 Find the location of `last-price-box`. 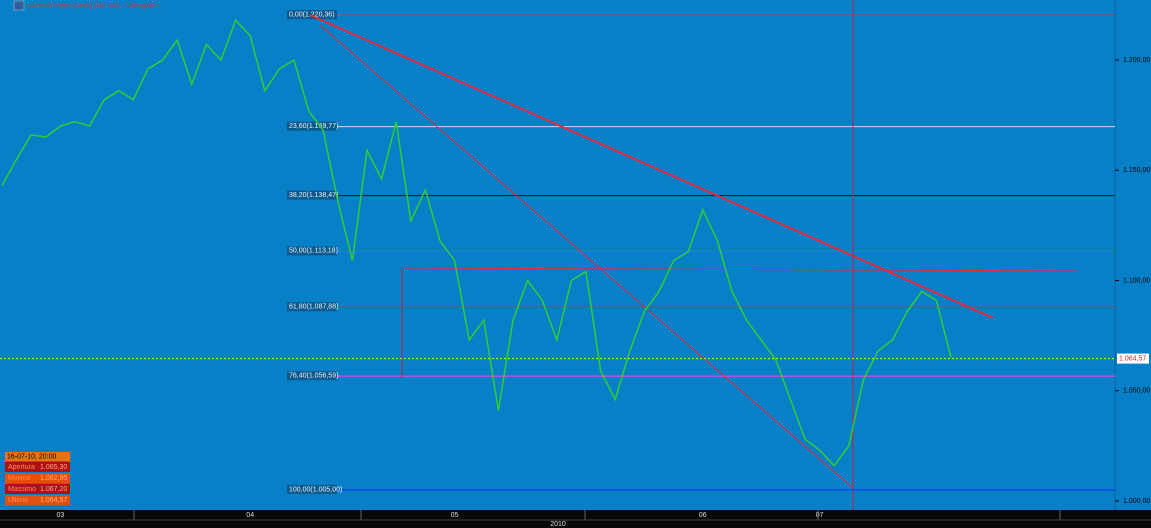

last-price-box is located at coordinates (1133, 358).